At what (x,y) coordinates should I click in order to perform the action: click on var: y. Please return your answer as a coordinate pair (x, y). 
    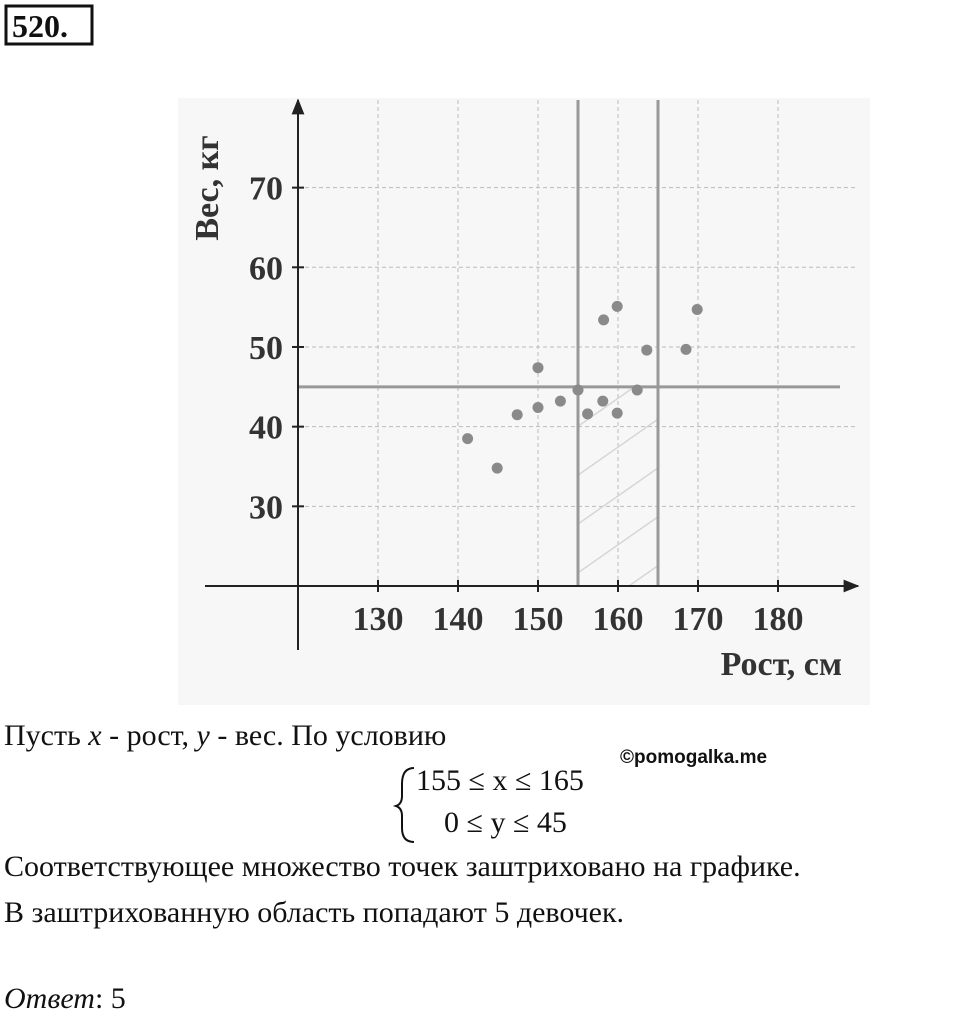
    Looking at the image, I should click on (202, 735).